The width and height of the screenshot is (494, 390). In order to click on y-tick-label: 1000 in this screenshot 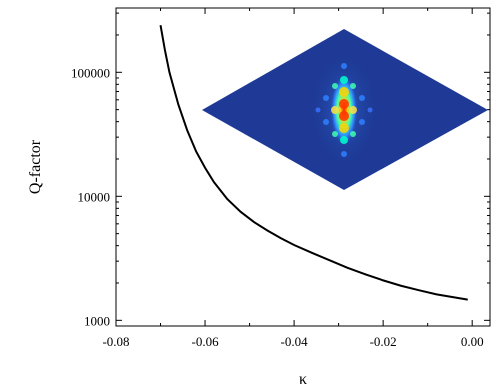, I will do `click(97, 320)`.